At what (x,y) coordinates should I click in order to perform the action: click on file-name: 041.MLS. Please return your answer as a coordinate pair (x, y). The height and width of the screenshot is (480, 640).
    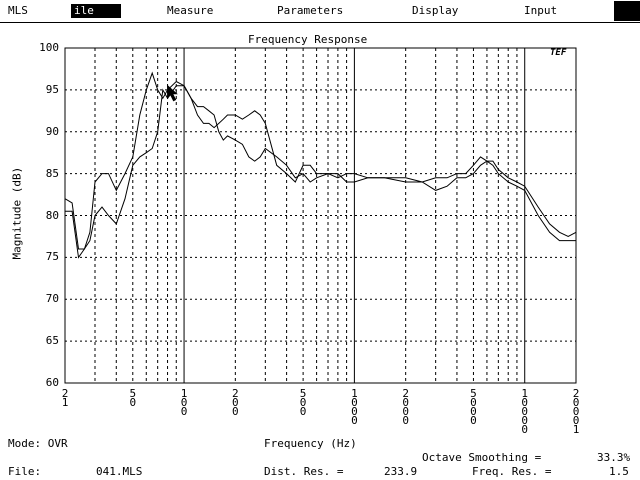
    Looking at the image, I should click on (119, 471).